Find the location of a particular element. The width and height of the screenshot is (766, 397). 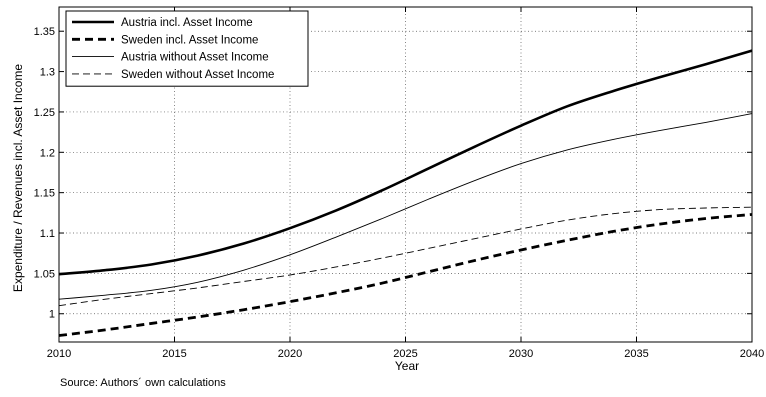

y-tick-label: 1.2 is located at coordinates (47, 153).